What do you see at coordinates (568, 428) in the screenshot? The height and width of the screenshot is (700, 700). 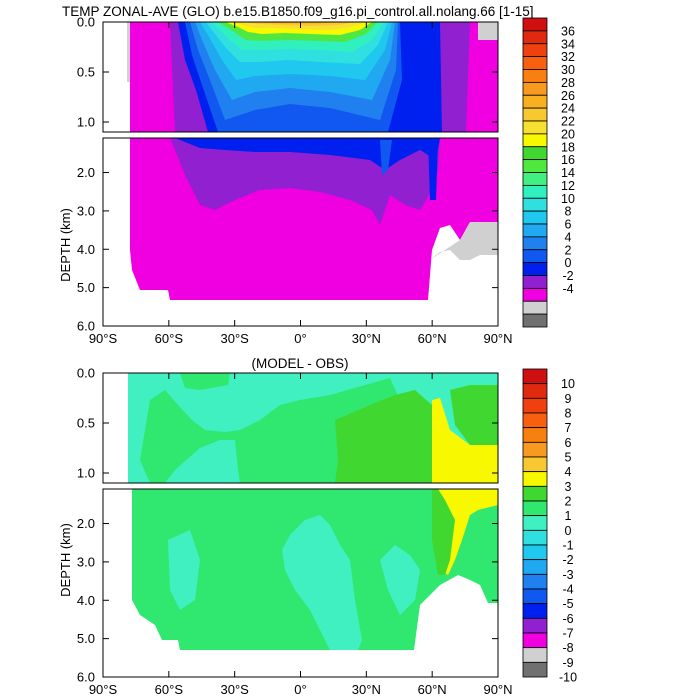 I see `colorbar-label: 7` at bounding box center [568, 428].